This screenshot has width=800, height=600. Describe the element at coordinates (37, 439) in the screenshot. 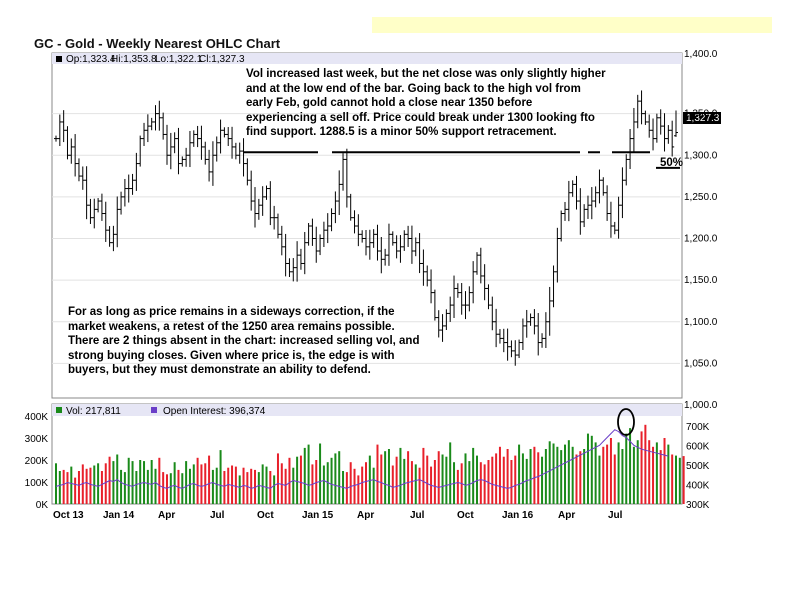

I see `volume-left-tick-label: 300K` at that location.